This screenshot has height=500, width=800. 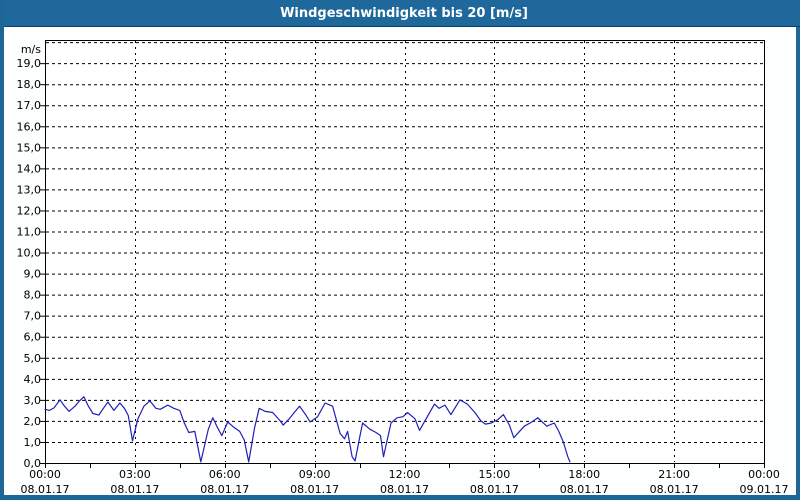 I want to click on x-tick-time-label: 21:00, so click(x=674, y=474).